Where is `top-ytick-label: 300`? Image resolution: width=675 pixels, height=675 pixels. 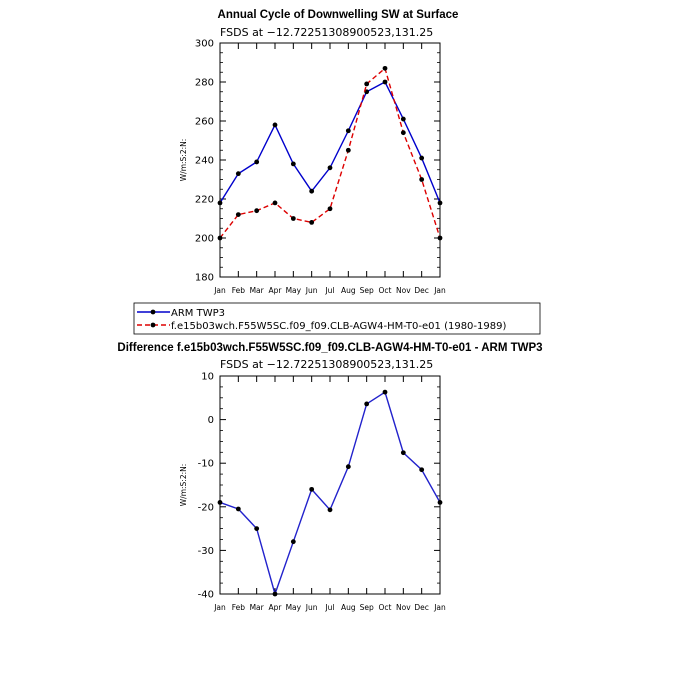
top-ytick-label: 300 is located at coordinates (204, 44).